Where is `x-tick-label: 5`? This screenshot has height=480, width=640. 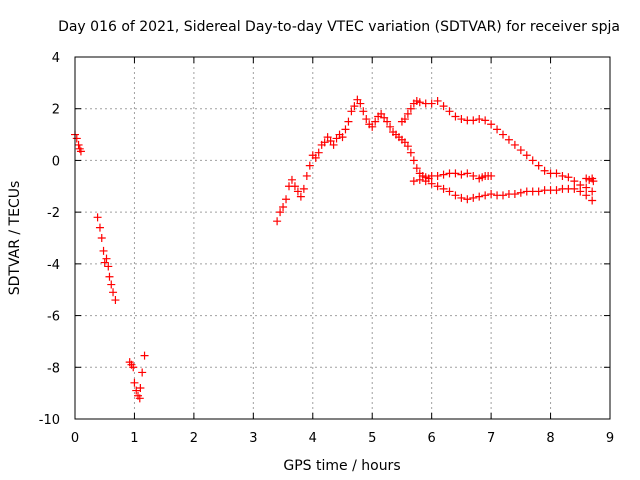
x-tick-label: 5 is located at coordinates (372, 438).